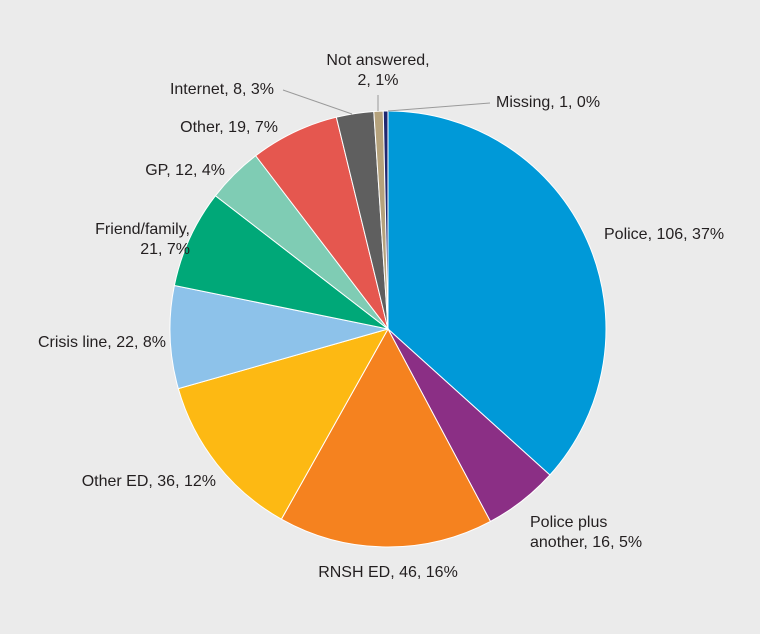 This screenshot has width=760, height=634. What do you see at coordinates (142, 239) in the screenshot?
I see `slice-label-friend-family: Friend/family, 21, 7%` at bounding box center [142, 239].